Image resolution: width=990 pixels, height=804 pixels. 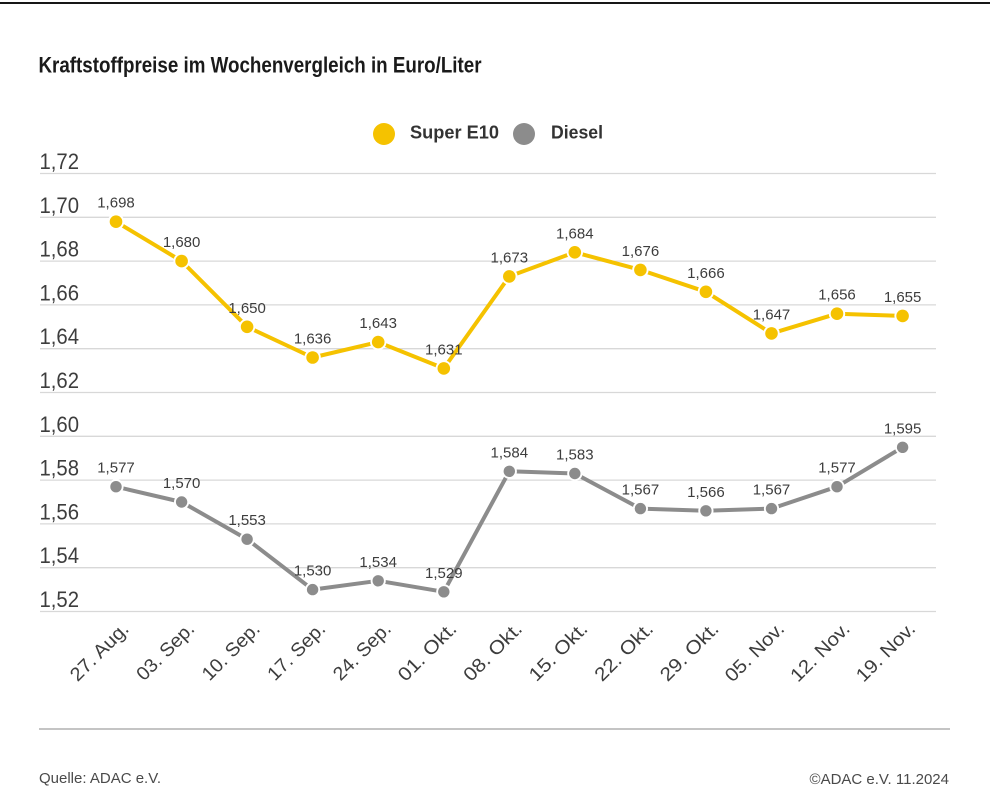 What do you see at coordinates (879, 779) in the screenshot?
I see `svg-text: ©ADAC e.V. 11.2024` at bounding box center [879, 779].